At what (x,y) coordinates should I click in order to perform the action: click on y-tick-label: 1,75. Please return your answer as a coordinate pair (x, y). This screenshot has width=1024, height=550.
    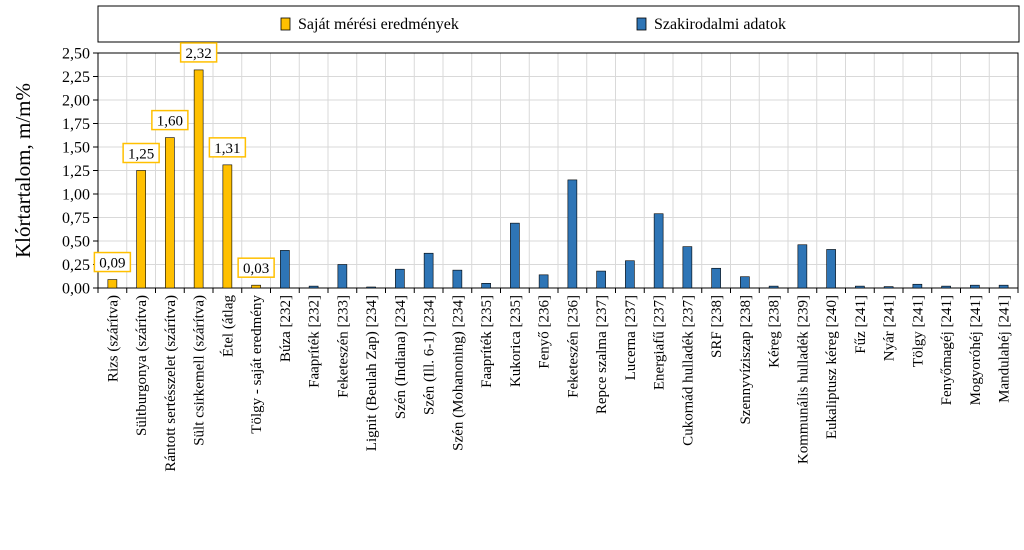
    Looking at the image, I should click on (76, 124).